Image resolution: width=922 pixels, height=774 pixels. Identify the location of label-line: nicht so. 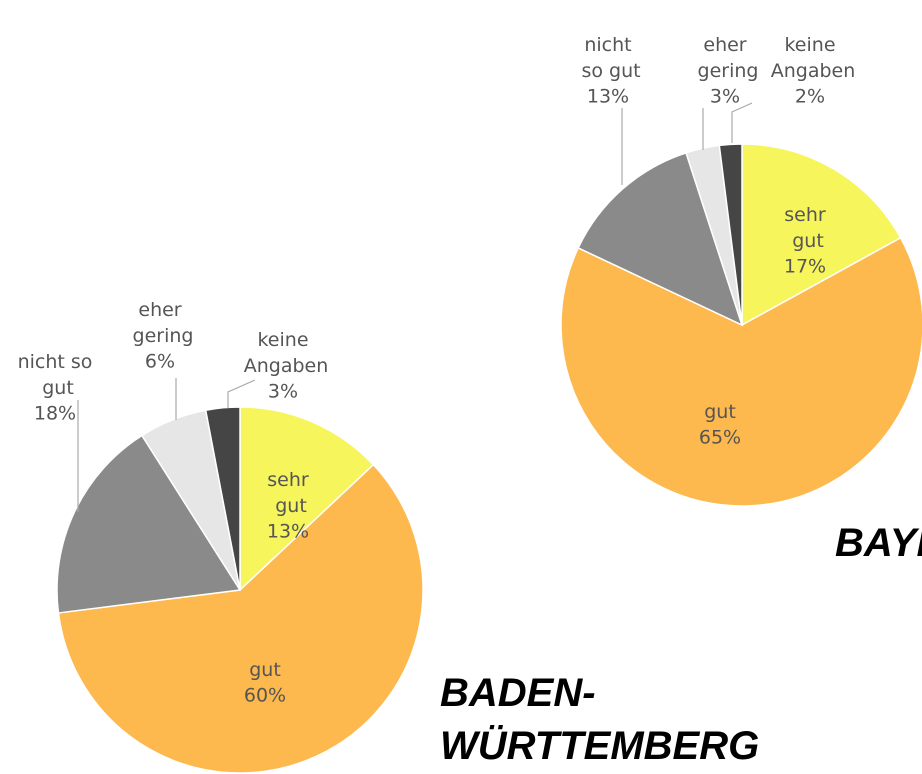
(55, 362).